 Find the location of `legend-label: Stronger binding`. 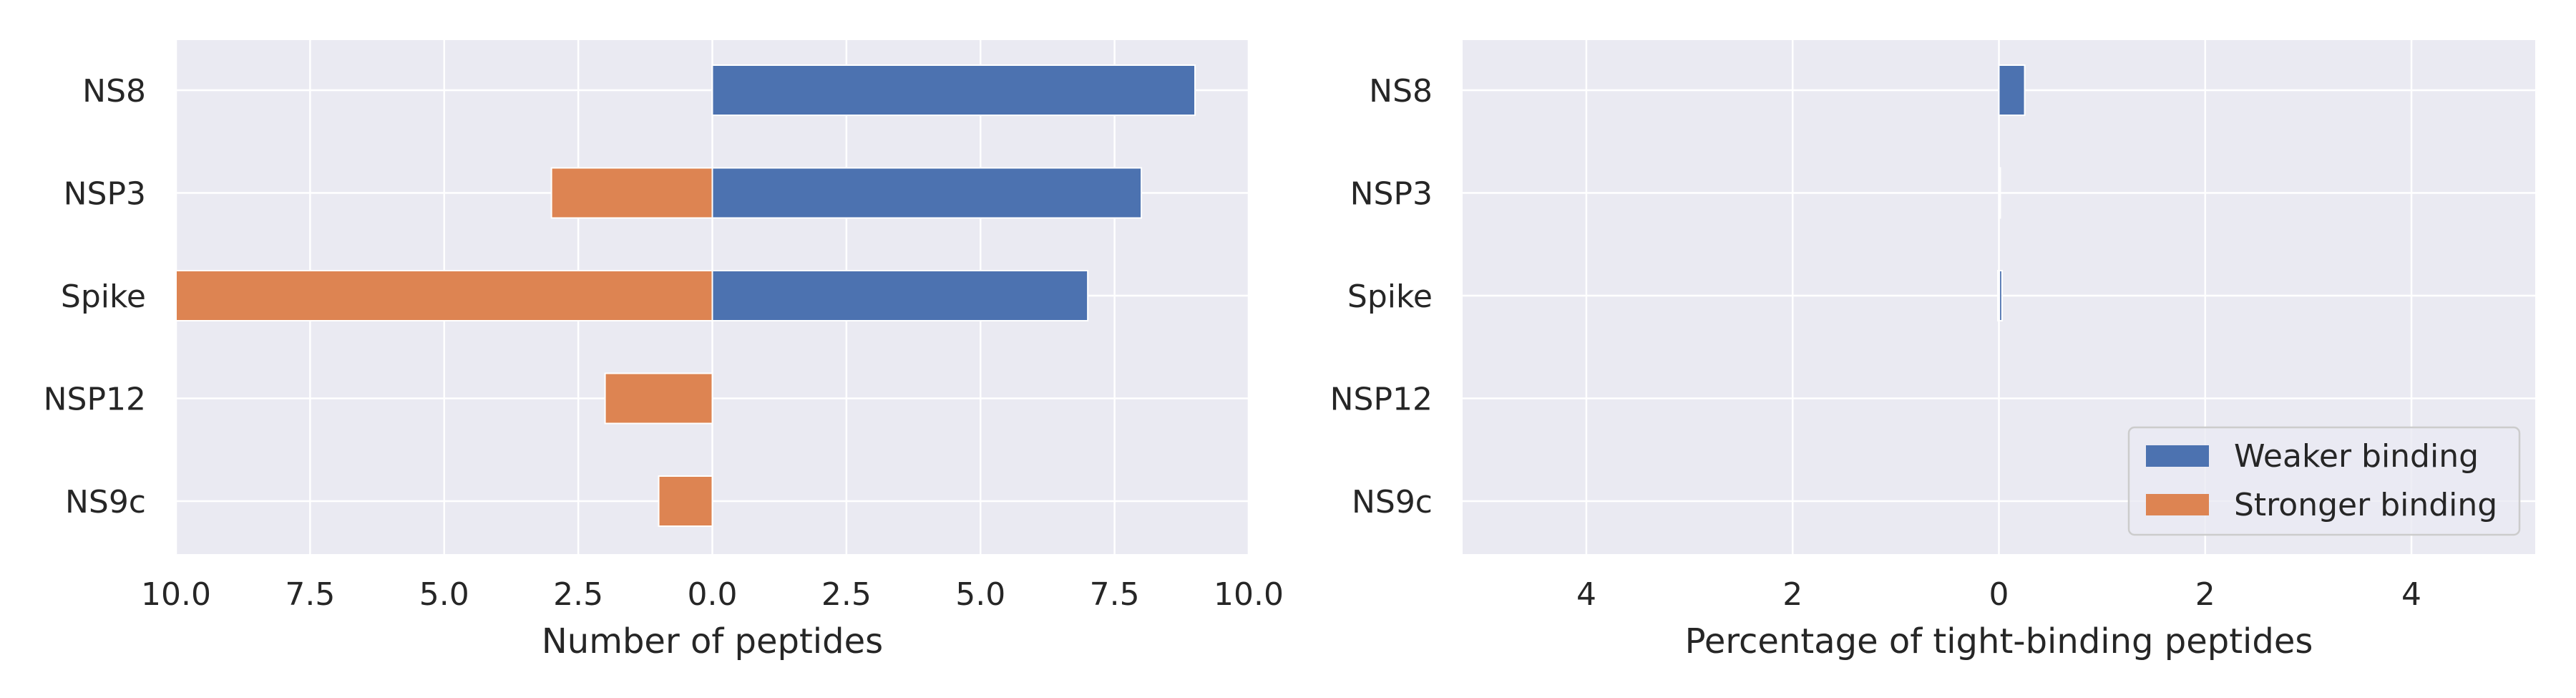

legend-label: Stronger binding is located at coordinates (2365, 505).